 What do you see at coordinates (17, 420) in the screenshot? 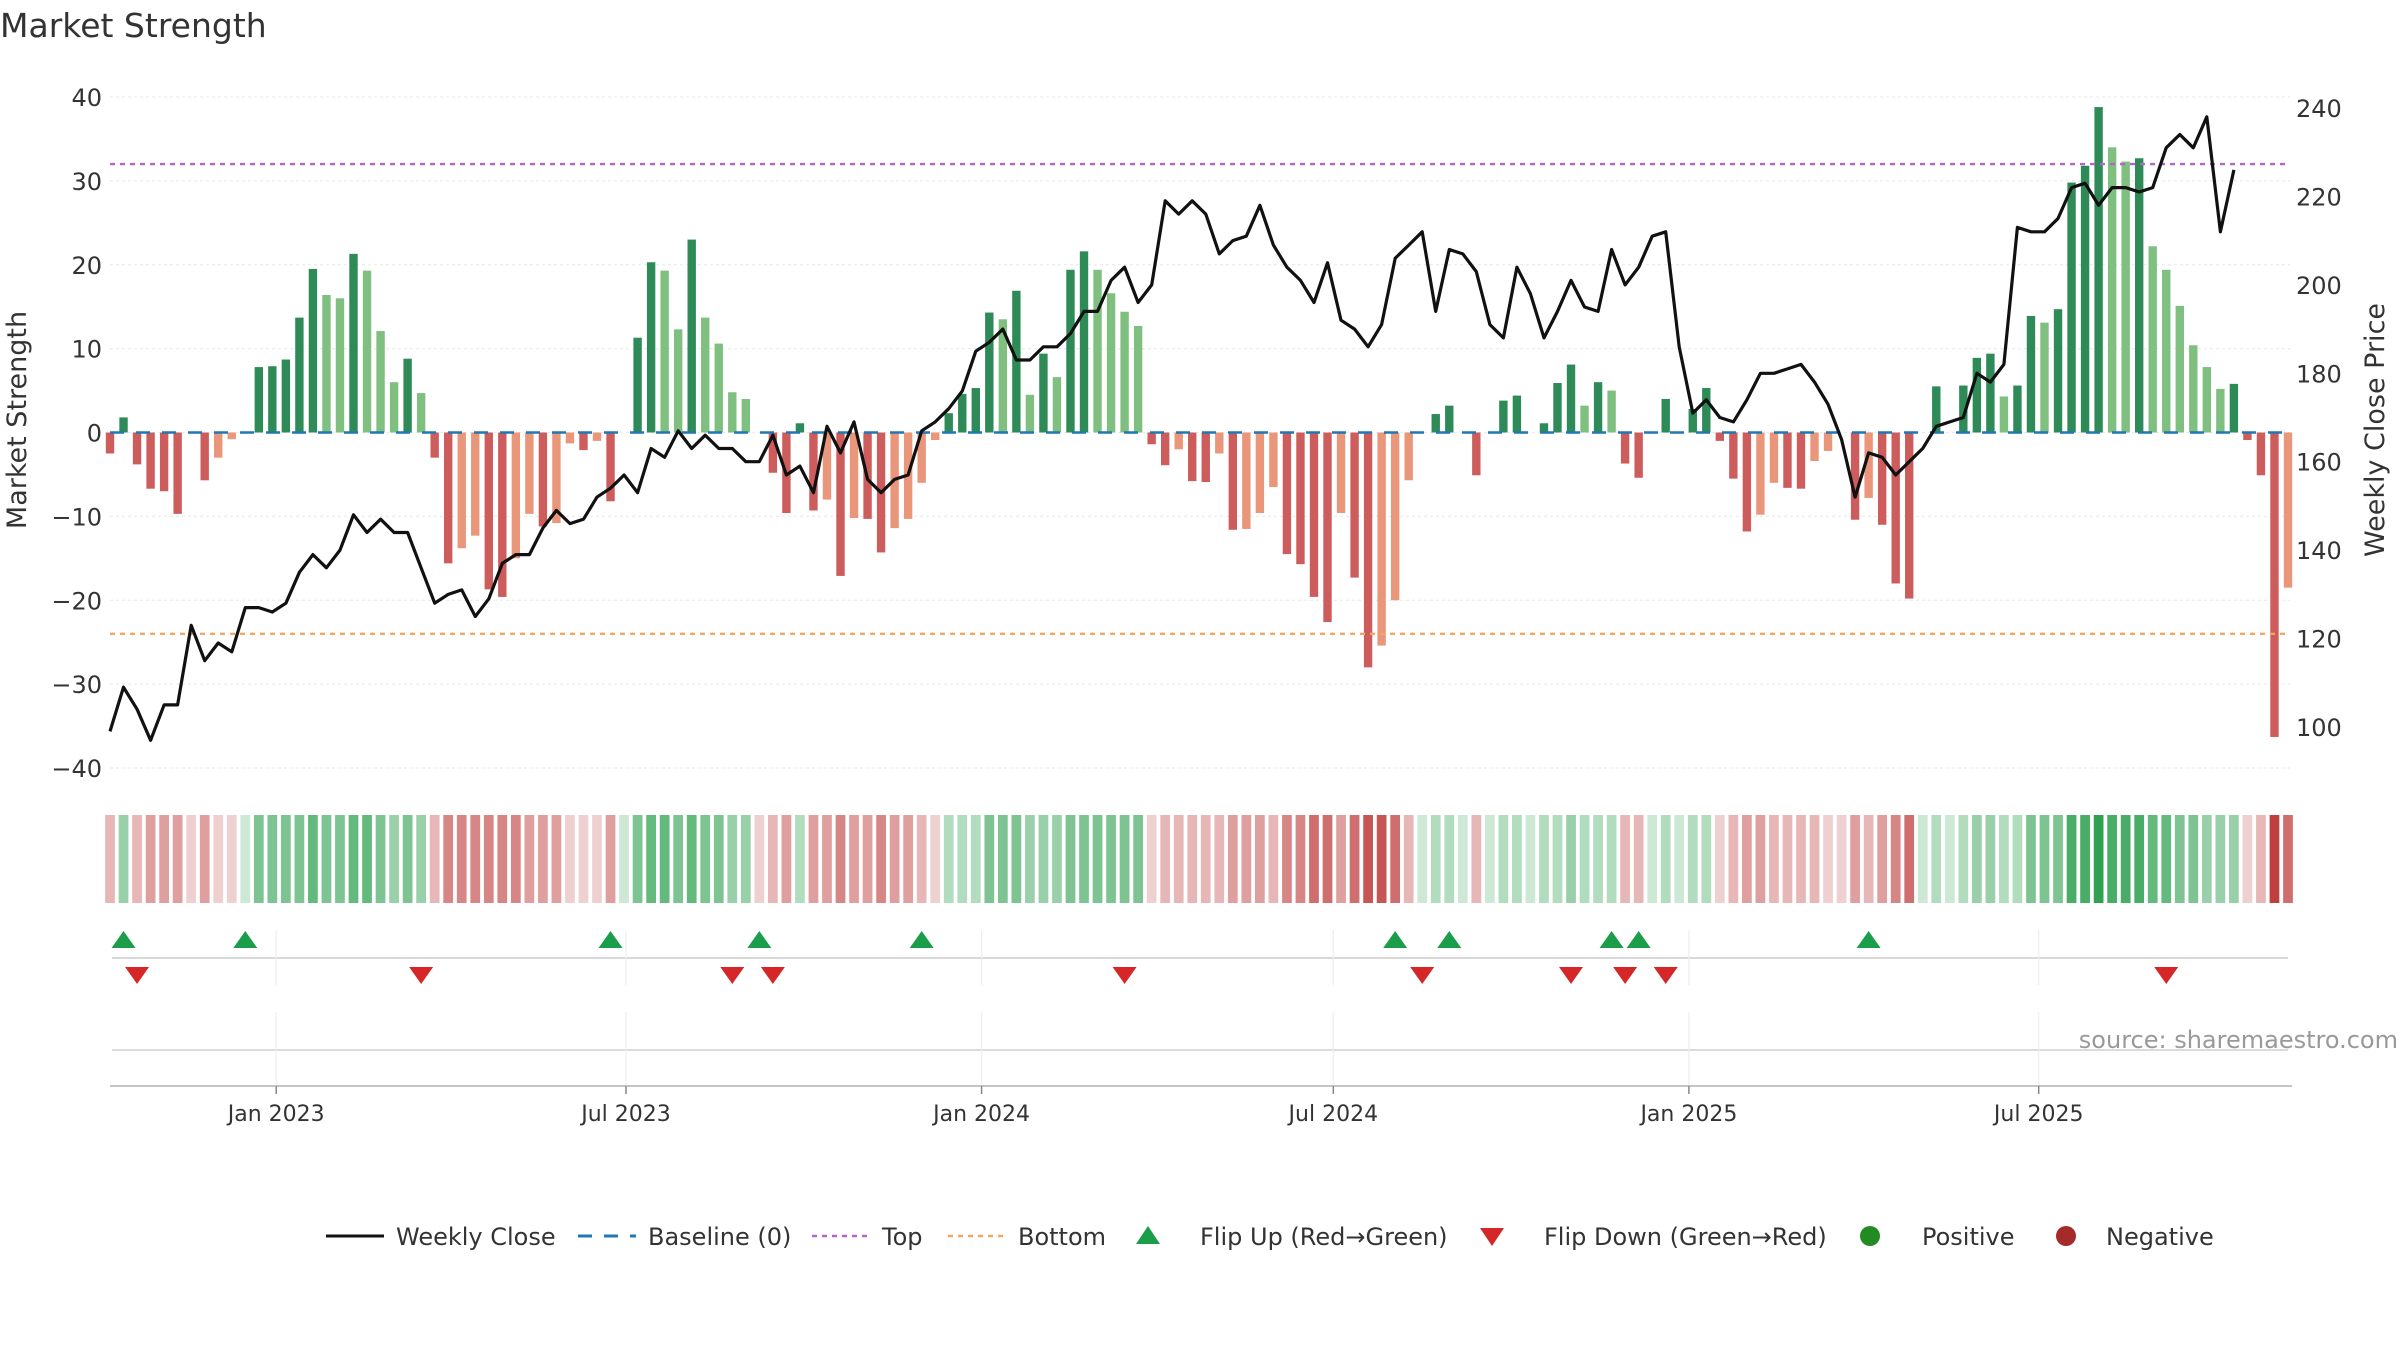
I see `y-axis-label: Market Strength` at bounding box center [17, 420].